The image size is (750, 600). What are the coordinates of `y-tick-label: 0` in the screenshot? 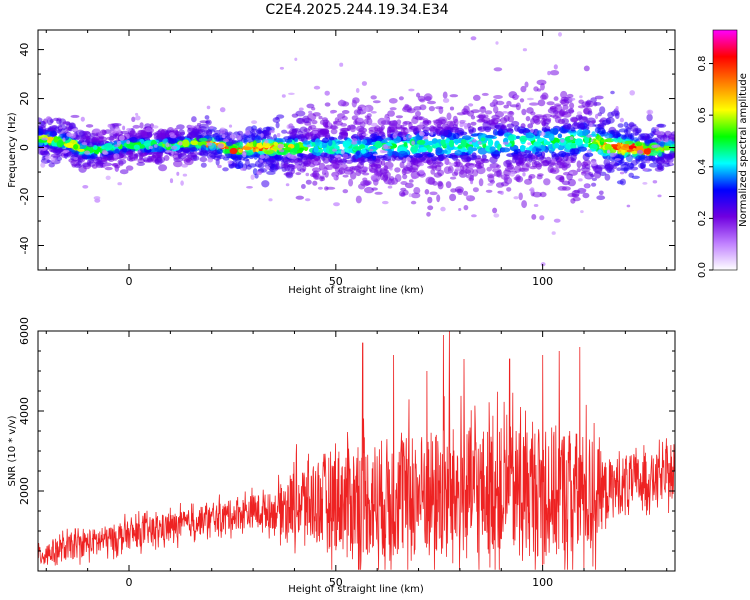 It's located at (24, 147).